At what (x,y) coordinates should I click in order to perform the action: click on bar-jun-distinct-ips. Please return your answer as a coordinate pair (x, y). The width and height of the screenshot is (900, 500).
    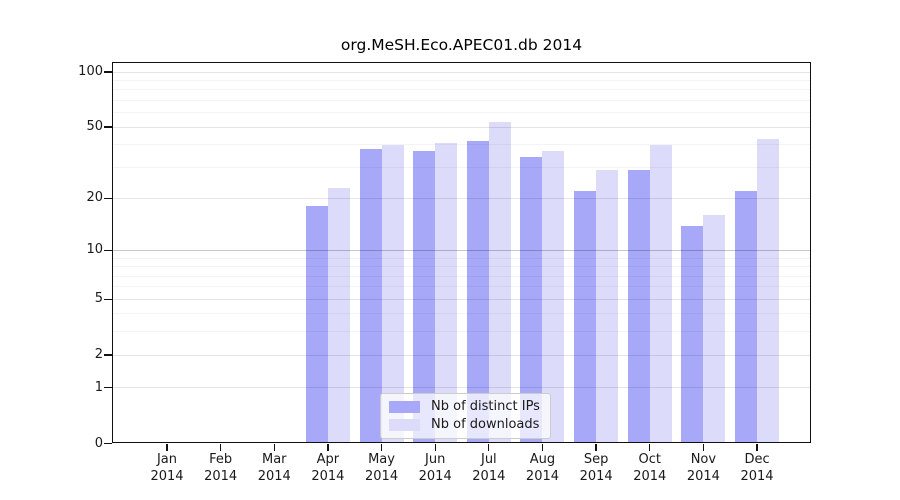
    Looking at the image, I should click on (424, 297).